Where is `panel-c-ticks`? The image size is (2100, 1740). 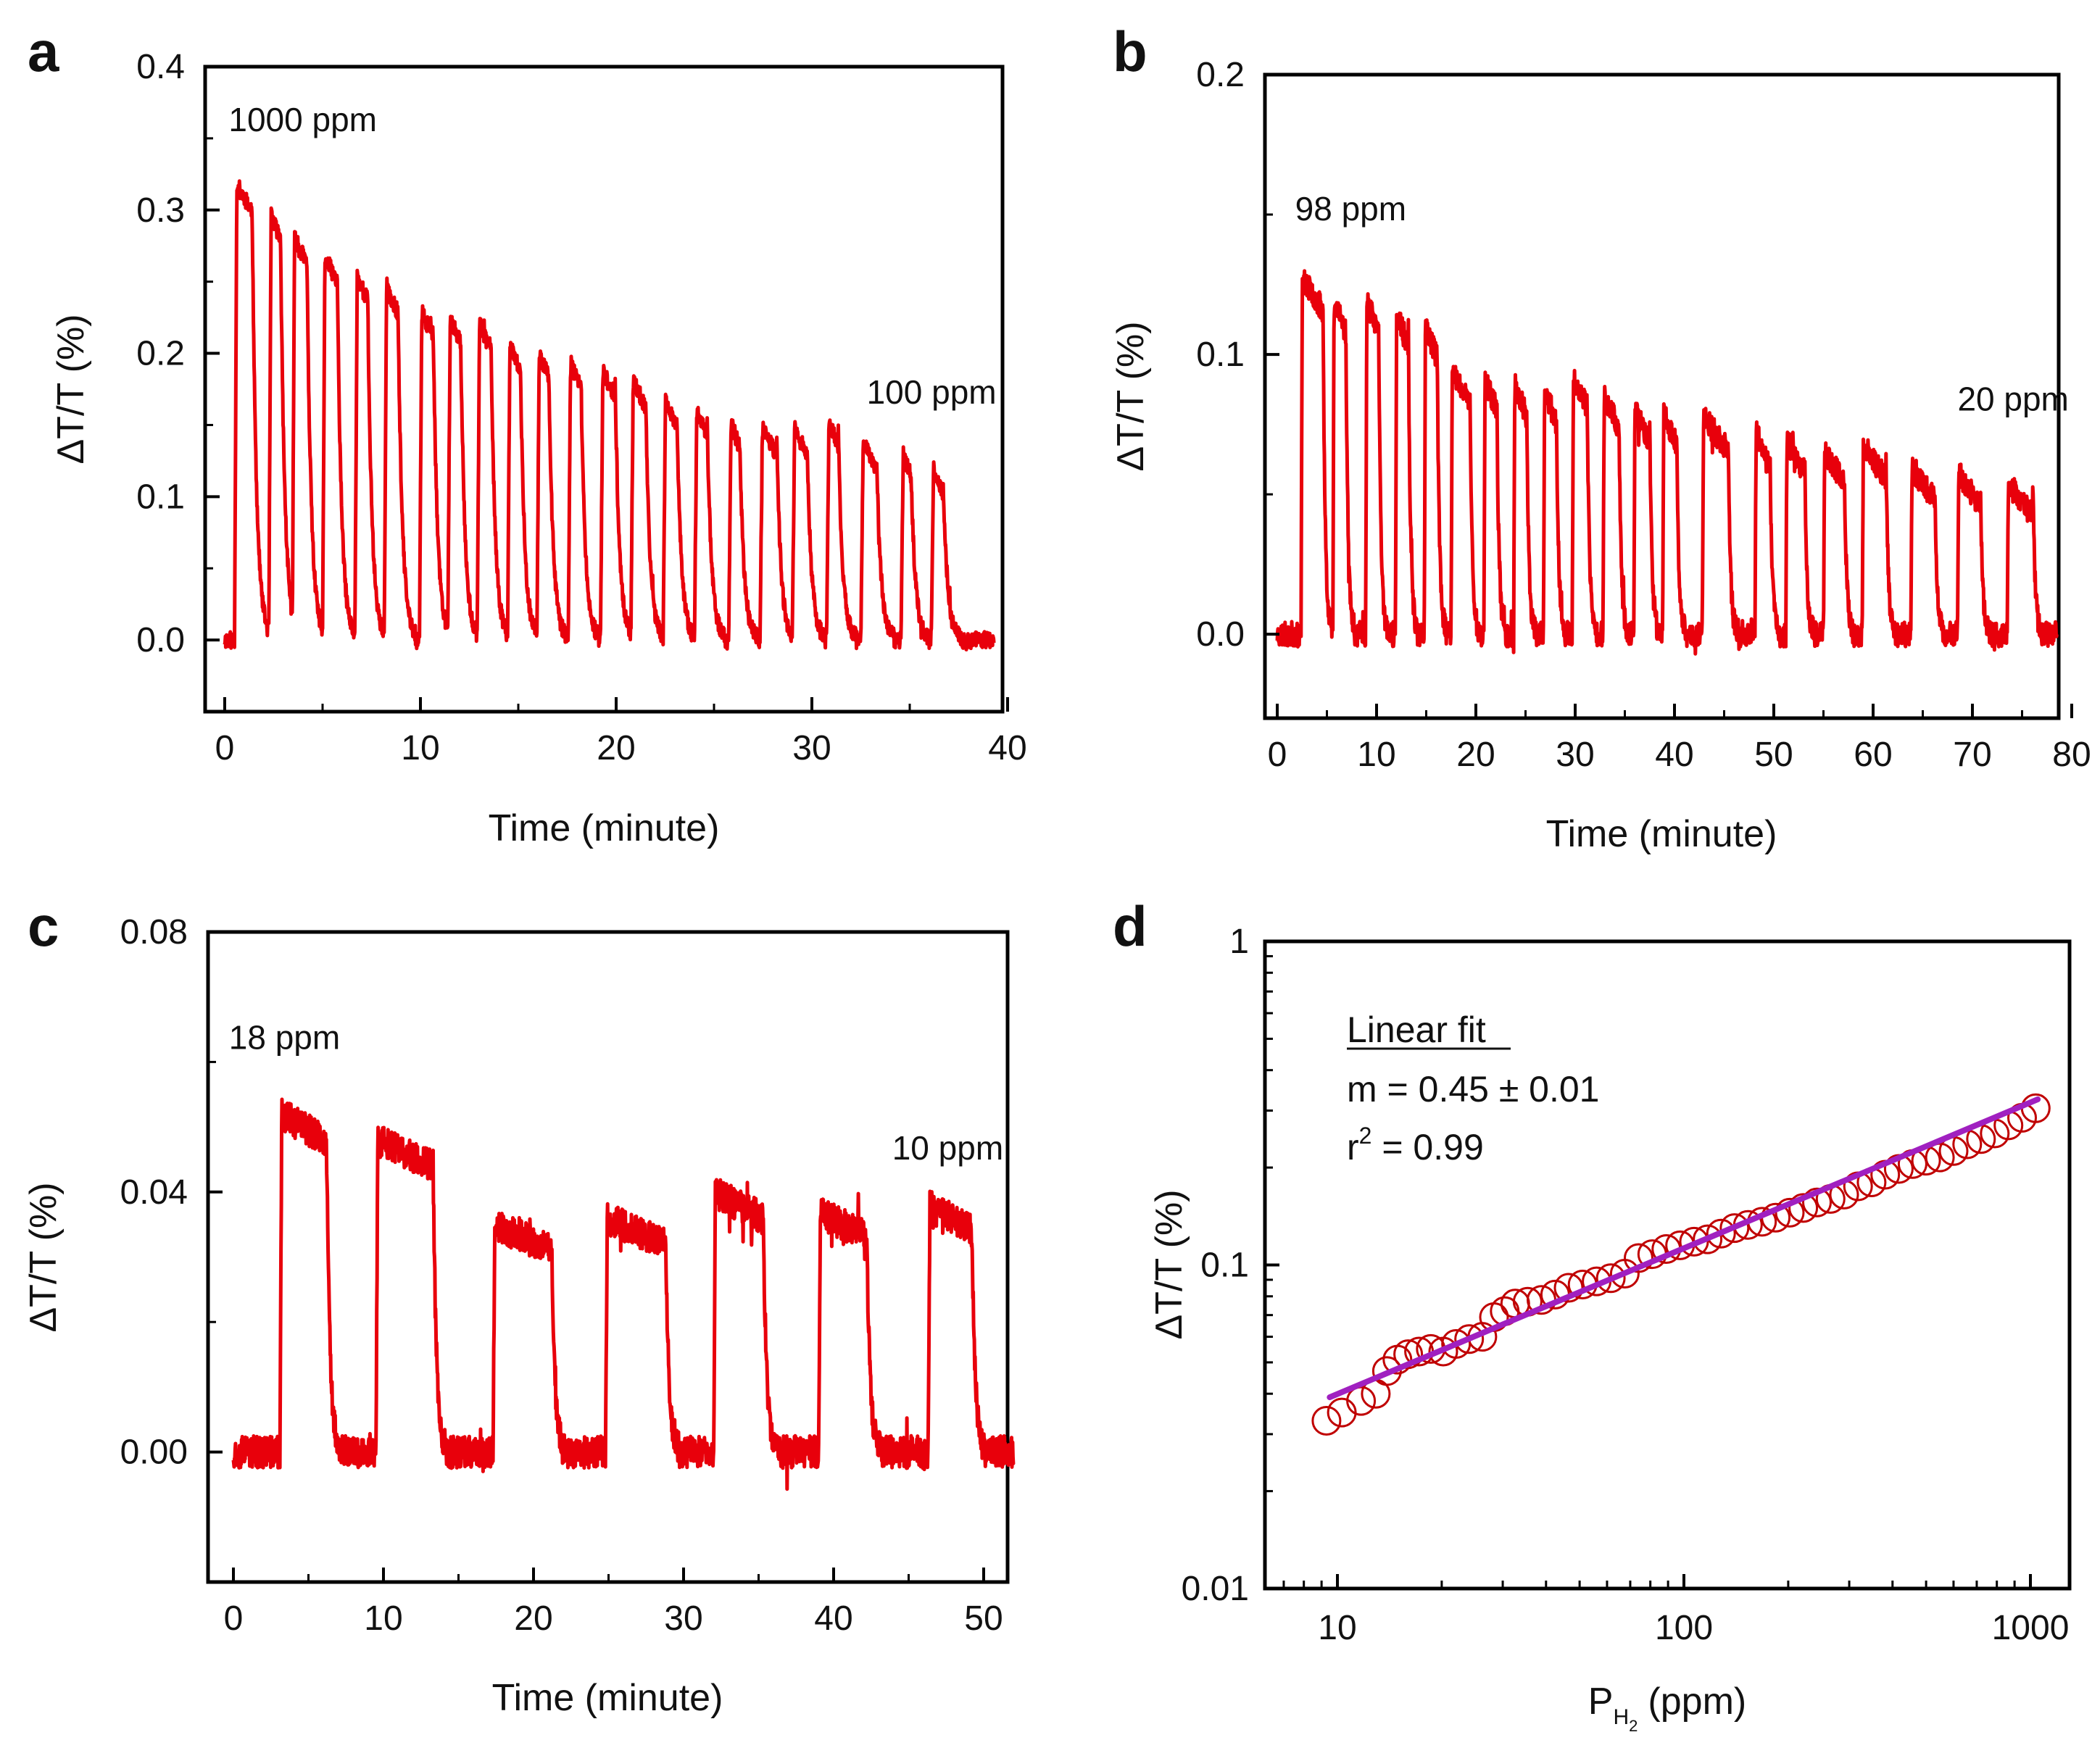
panel-c-ticks is located at coordinates (596, 1257).